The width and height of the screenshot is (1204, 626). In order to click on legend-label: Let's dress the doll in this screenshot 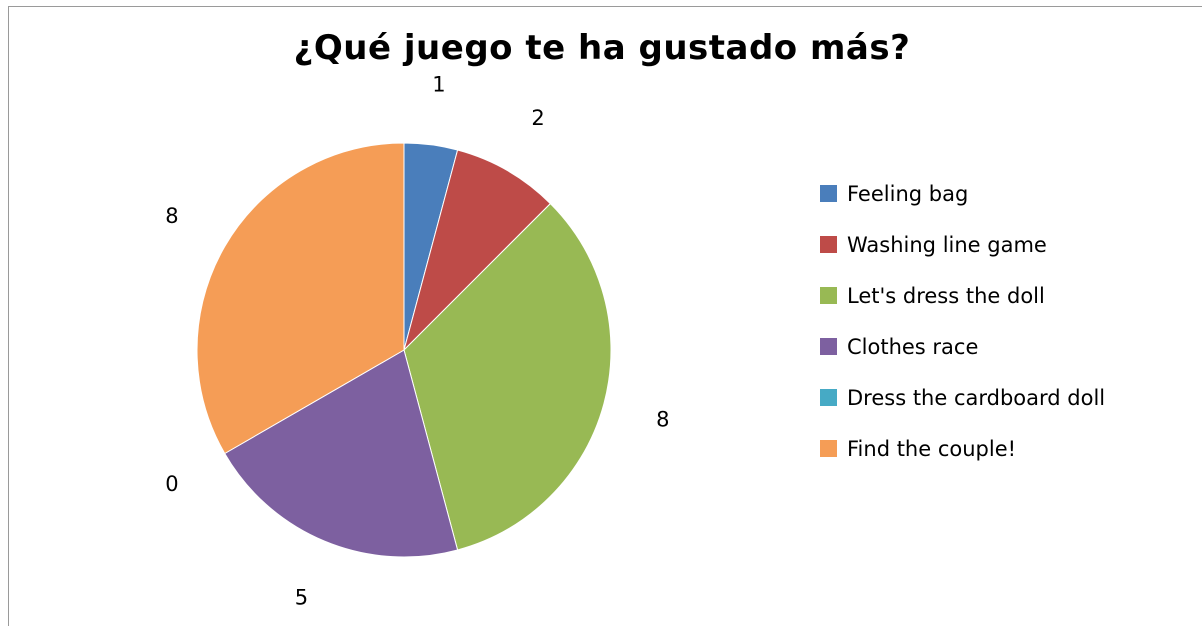, I will do `click(946, 295)`.